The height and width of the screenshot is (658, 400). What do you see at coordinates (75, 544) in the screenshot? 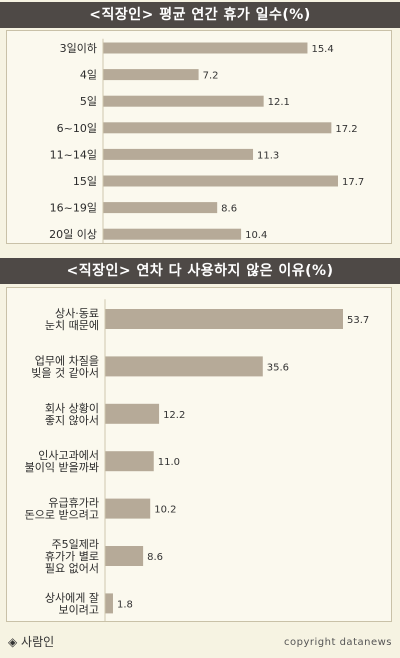
I see `chart2-category-label: 주5일제라` at bounding box center [75, 544].